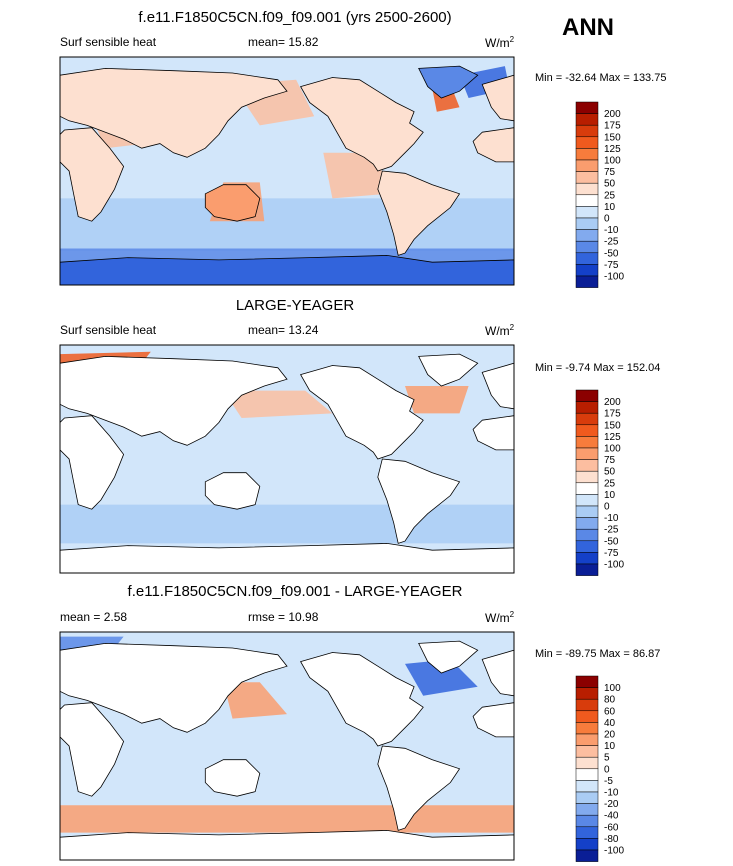  I want to click on colorbar-tick-label: 20, so click(610, 735).